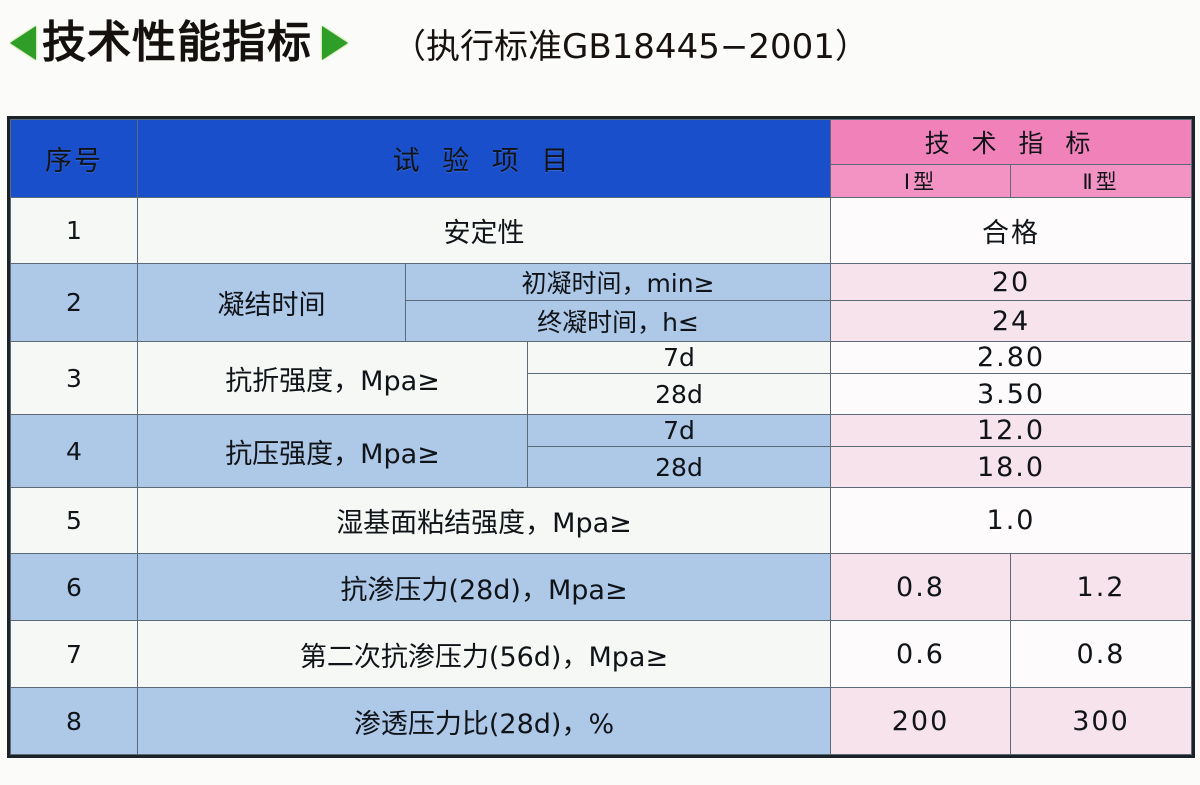 The height and width of the screenshot is (785, 1200). What do you see at coordinates (74, 451) in the screenshot?
I see `row-index: 4` at bounding box center [74, 451].